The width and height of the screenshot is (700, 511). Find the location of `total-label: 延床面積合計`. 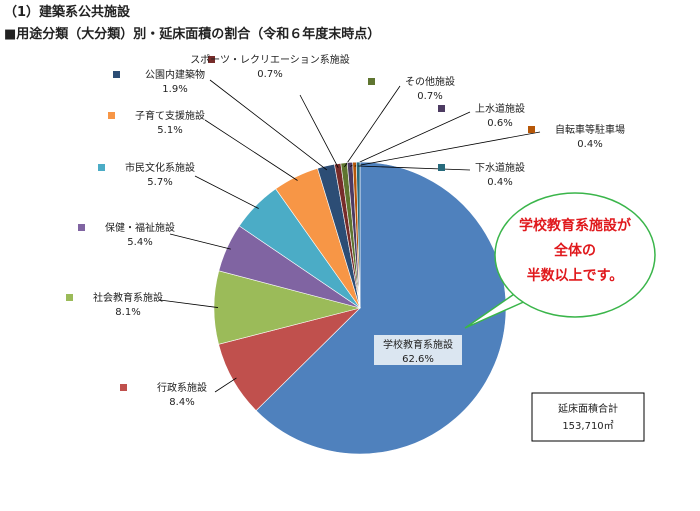

total-label: 延床面積合計 is located at coordinates (588, 408).